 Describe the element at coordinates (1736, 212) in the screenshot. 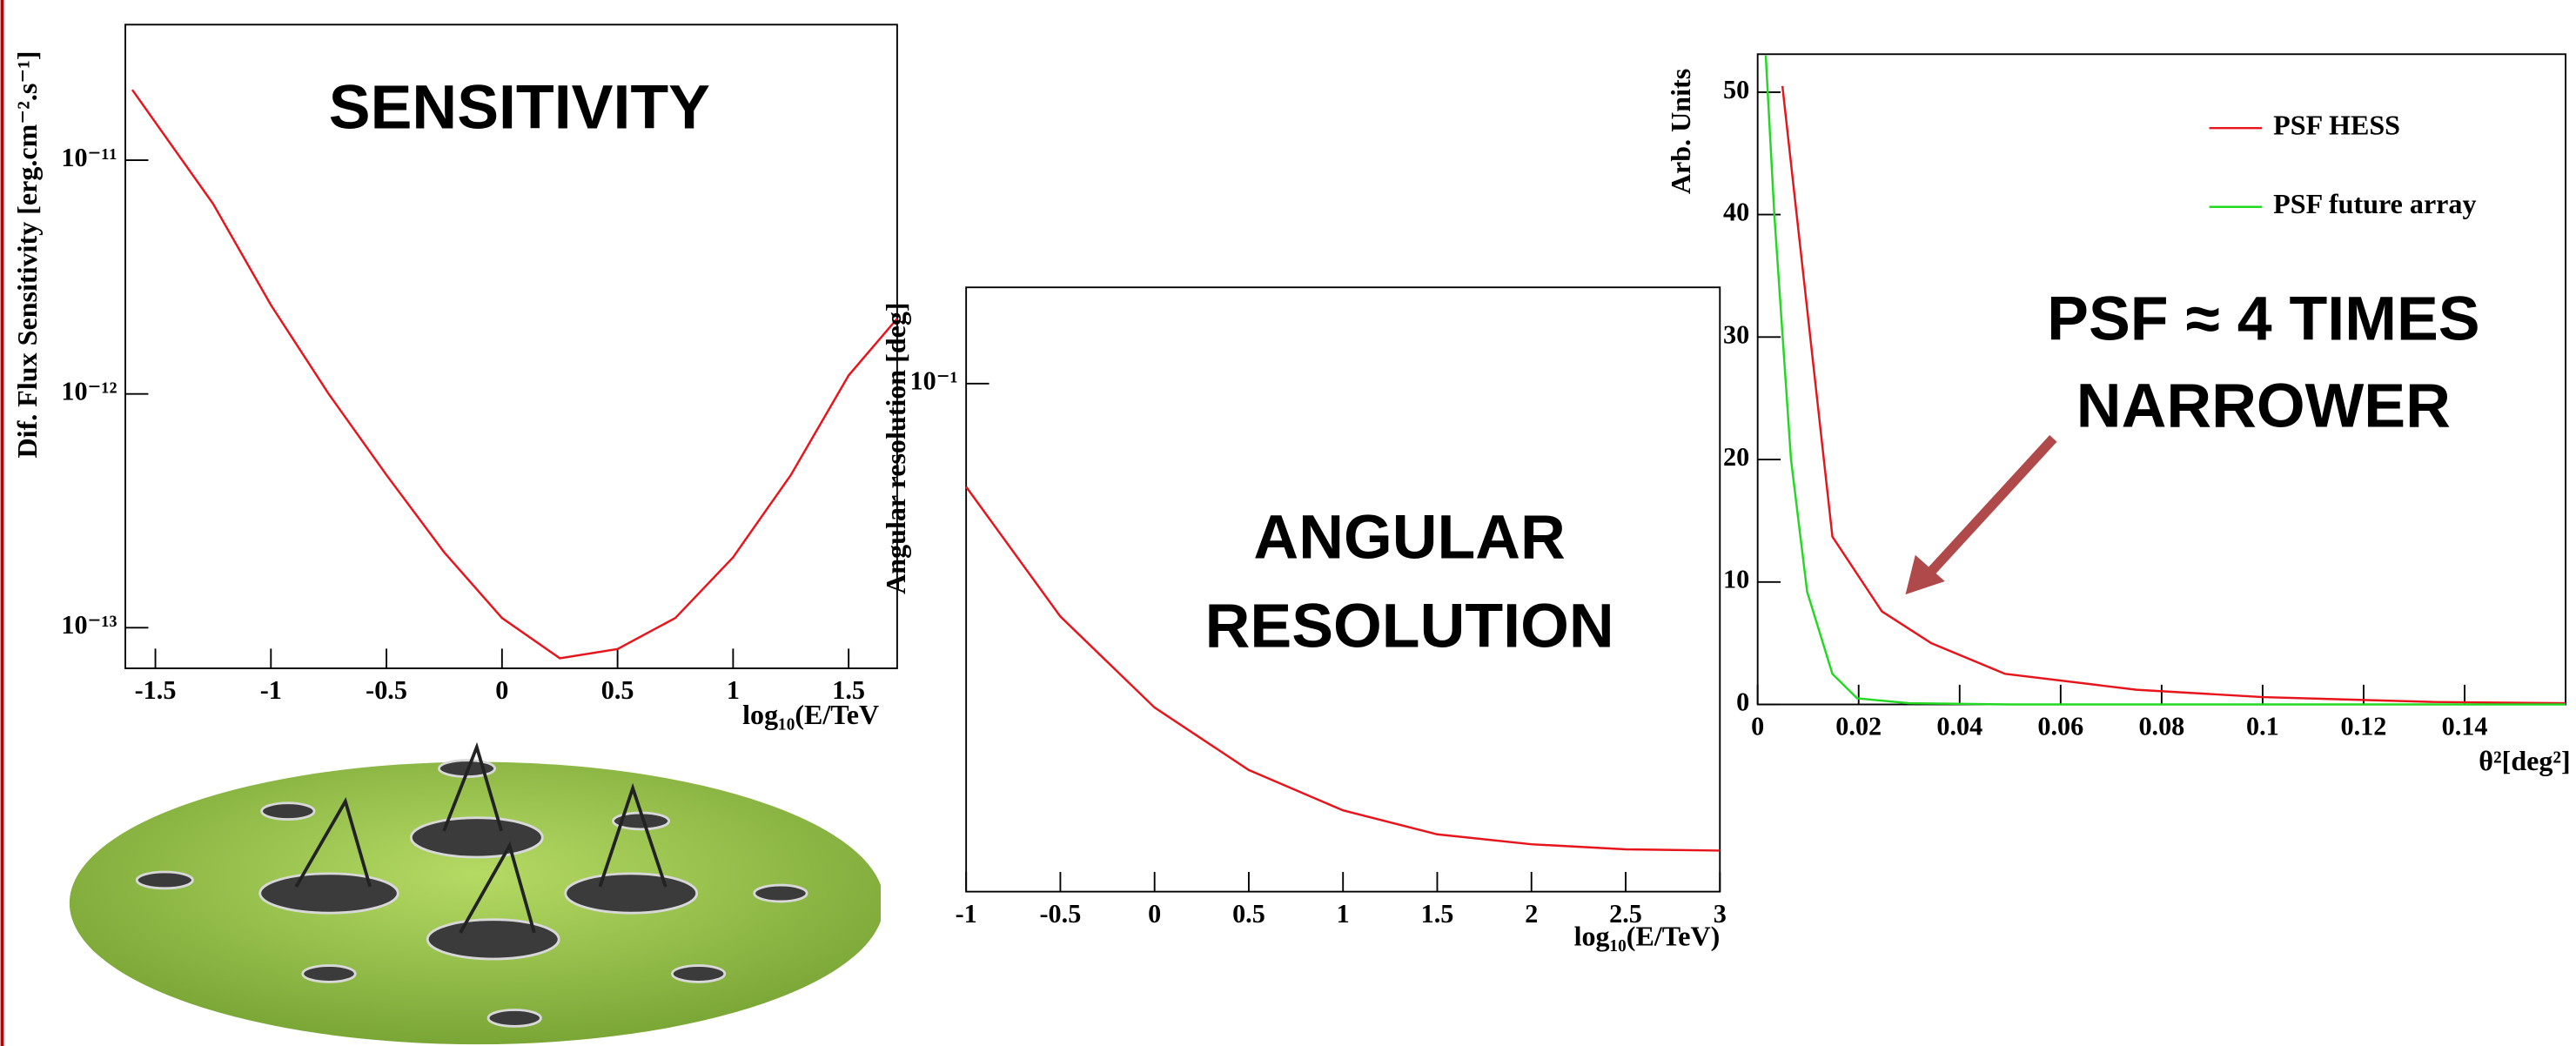

I see `y-tick-label: 40` at that location.